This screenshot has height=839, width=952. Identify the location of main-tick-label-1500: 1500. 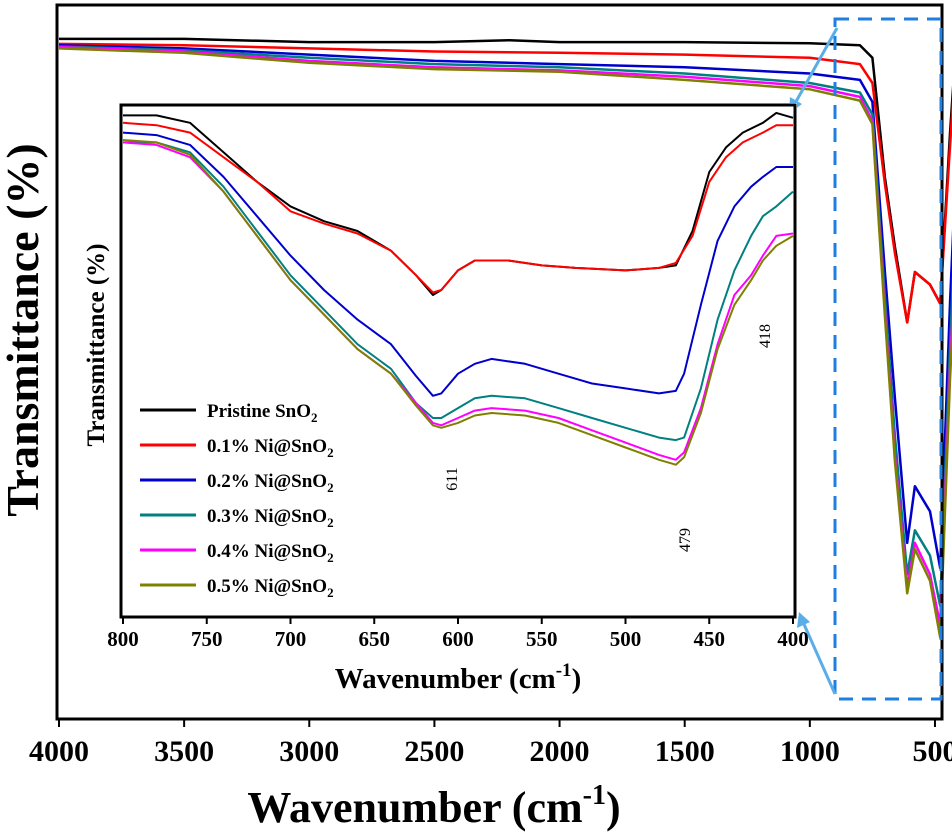
(685, 751).